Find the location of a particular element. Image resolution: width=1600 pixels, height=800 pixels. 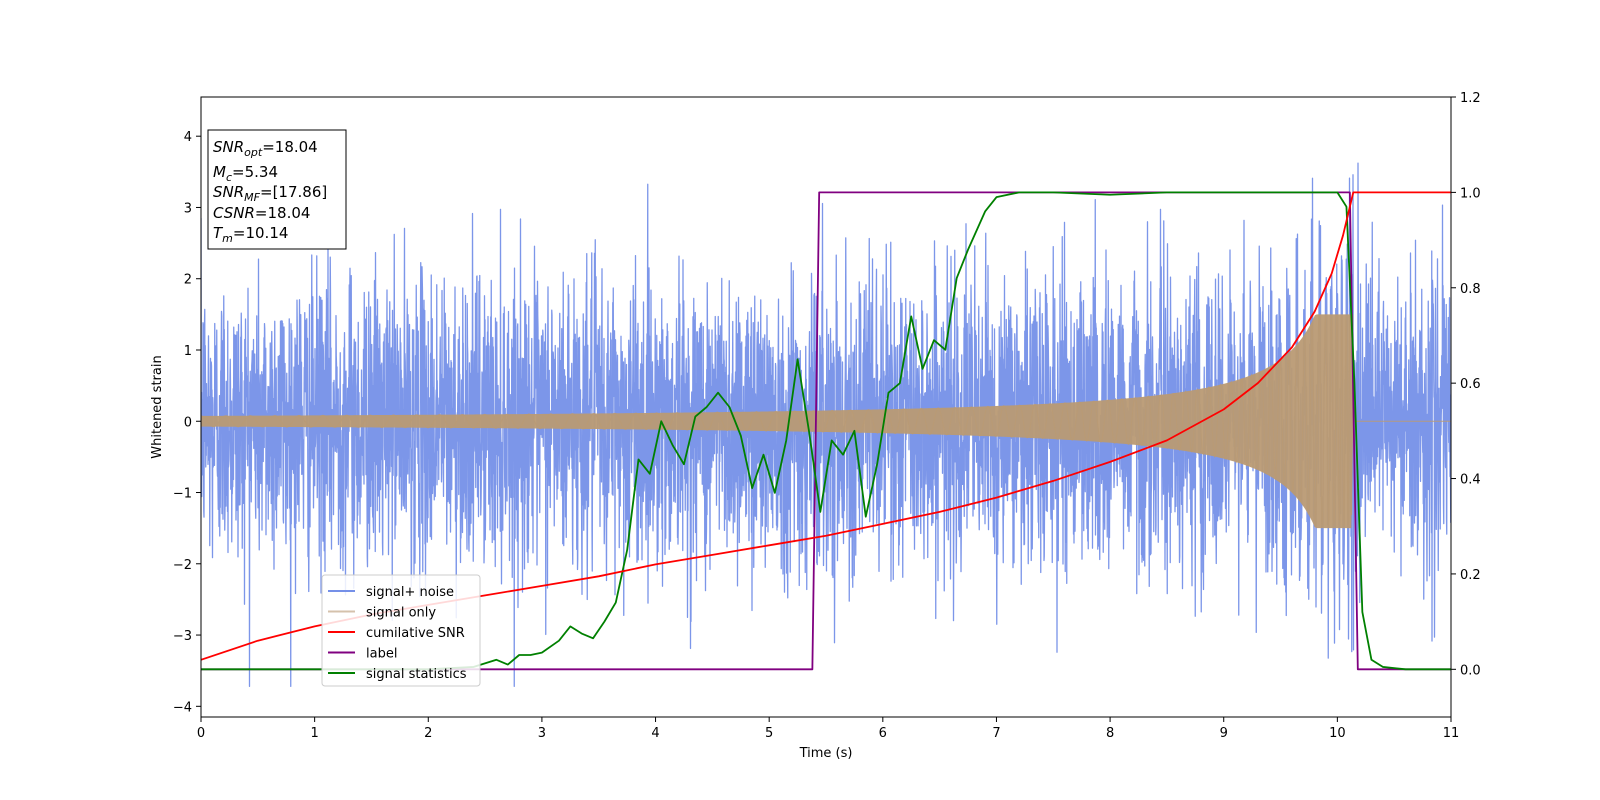

legend-cumulative-snr: cumilative SNR is located at coordinates (396, 633).